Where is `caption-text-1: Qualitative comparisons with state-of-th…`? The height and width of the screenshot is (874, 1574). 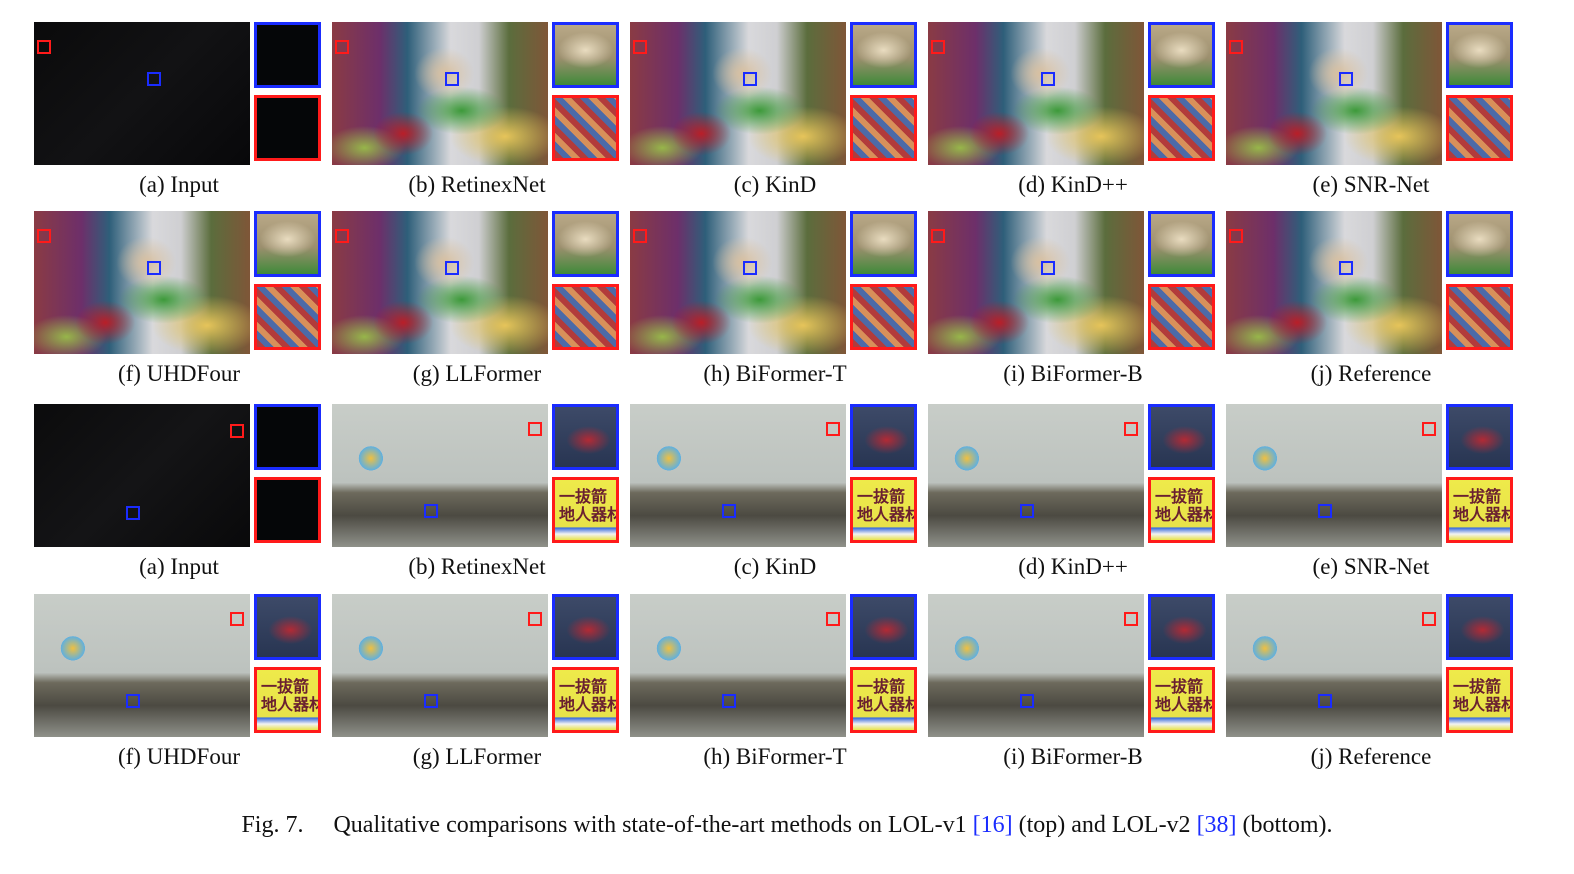
caption-text-1: Qualitative comparisons with state-of-th… is located at coordinates (653, 825).